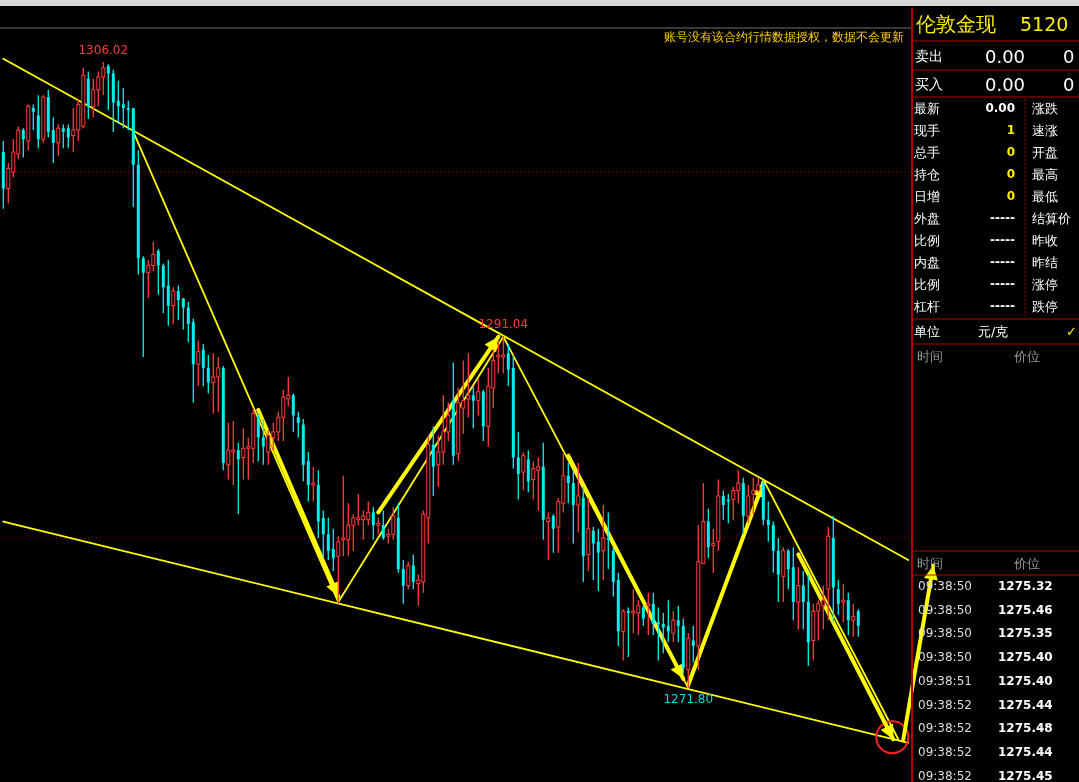  Describe the element at coordinates (927, 196) in the screenshot. I see `annotation: 日增` at that location.